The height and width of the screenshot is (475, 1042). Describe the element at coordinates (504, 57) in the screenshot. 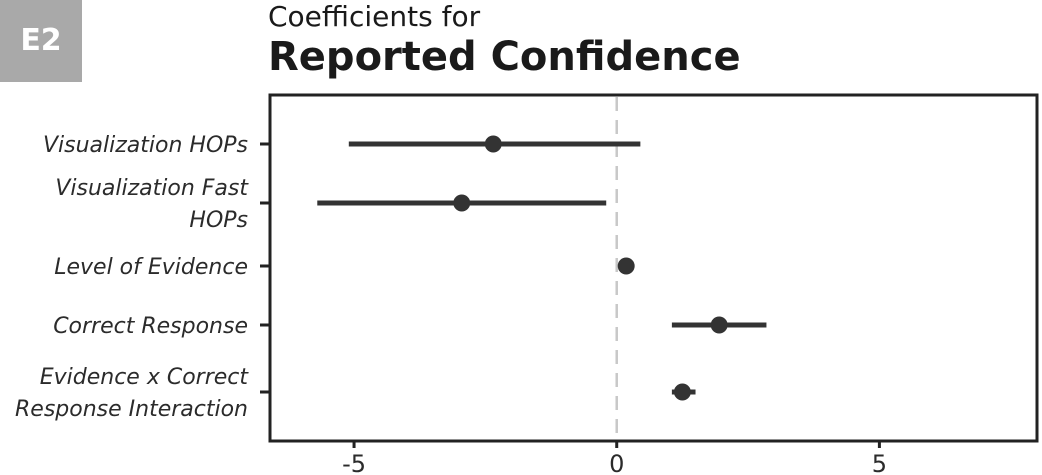

I see `chart-subtitle: Reported Confidence` at that location.